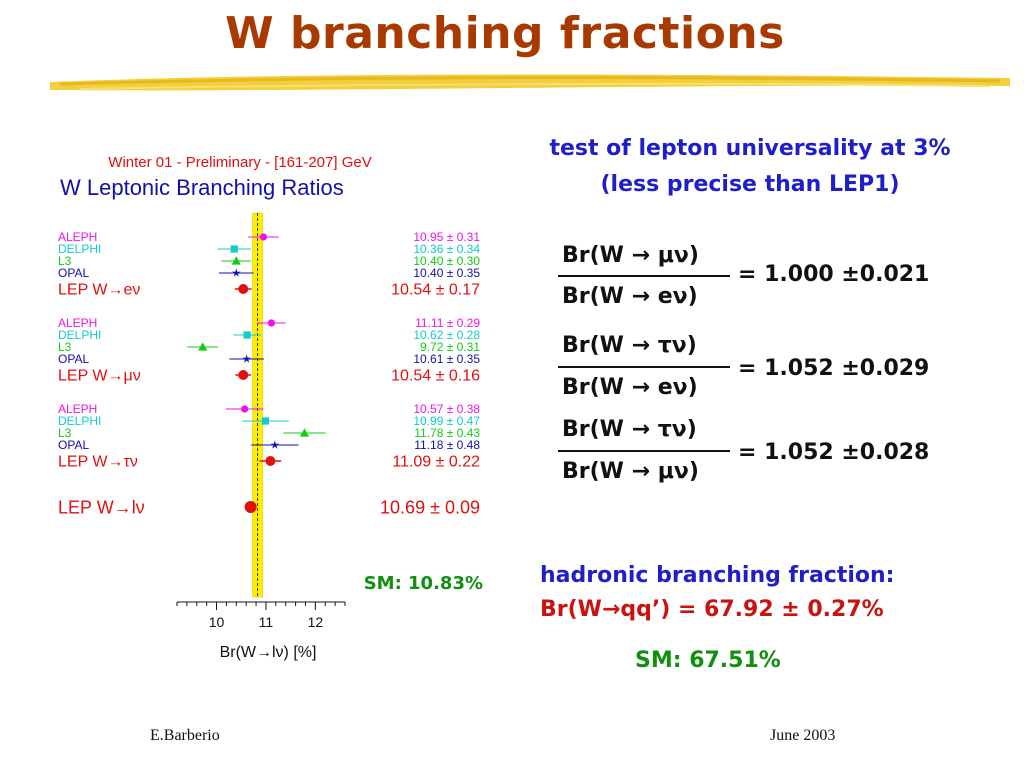 The image size is (1024, 768). I want to click on ratio-3-numerator: Br(W → τν), so click(629, 429).